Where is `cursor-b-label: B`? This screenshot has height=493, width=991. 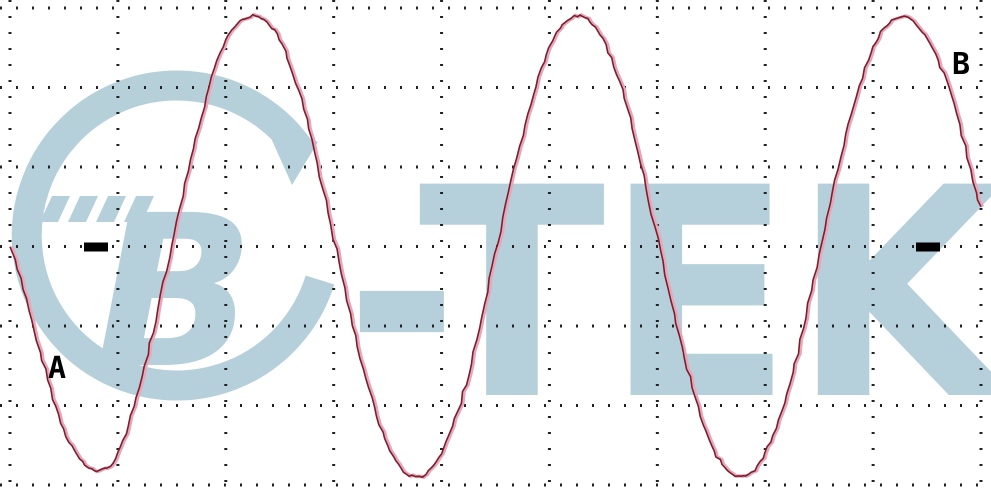 cursor-b-label: B is located at coordinates (961, 64).